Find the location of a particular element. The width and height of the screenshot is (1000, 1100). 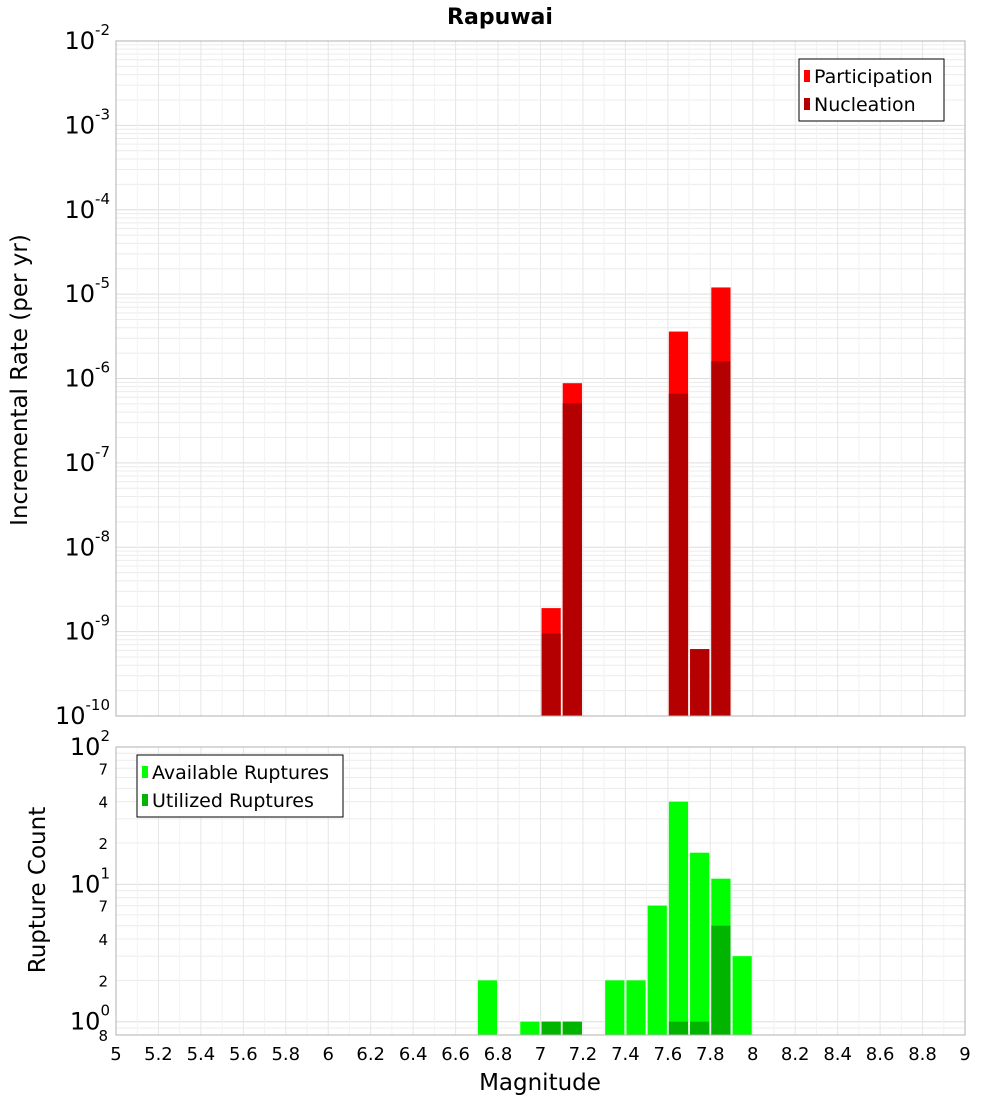

rate-y-tick-label: 10⁻⁴ is located at coordinates (87, 207).